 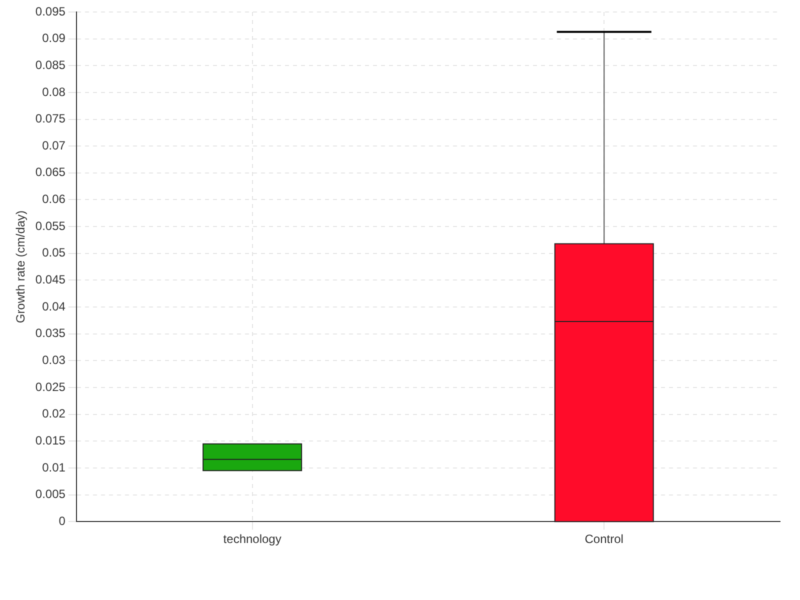 What do you see at coordinates (50, 333) in the screenshot?
I see `y-tick-label: 0.035` at bounding box center [50, 333].